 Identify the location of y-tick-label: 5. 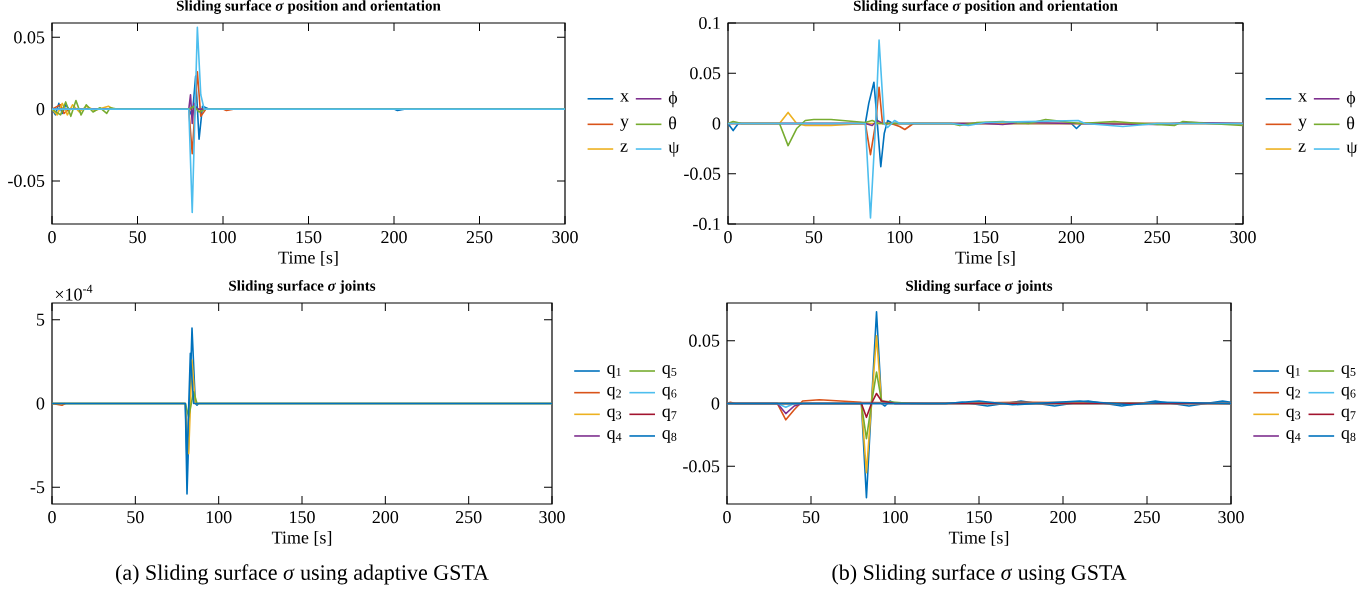
(40, 319).